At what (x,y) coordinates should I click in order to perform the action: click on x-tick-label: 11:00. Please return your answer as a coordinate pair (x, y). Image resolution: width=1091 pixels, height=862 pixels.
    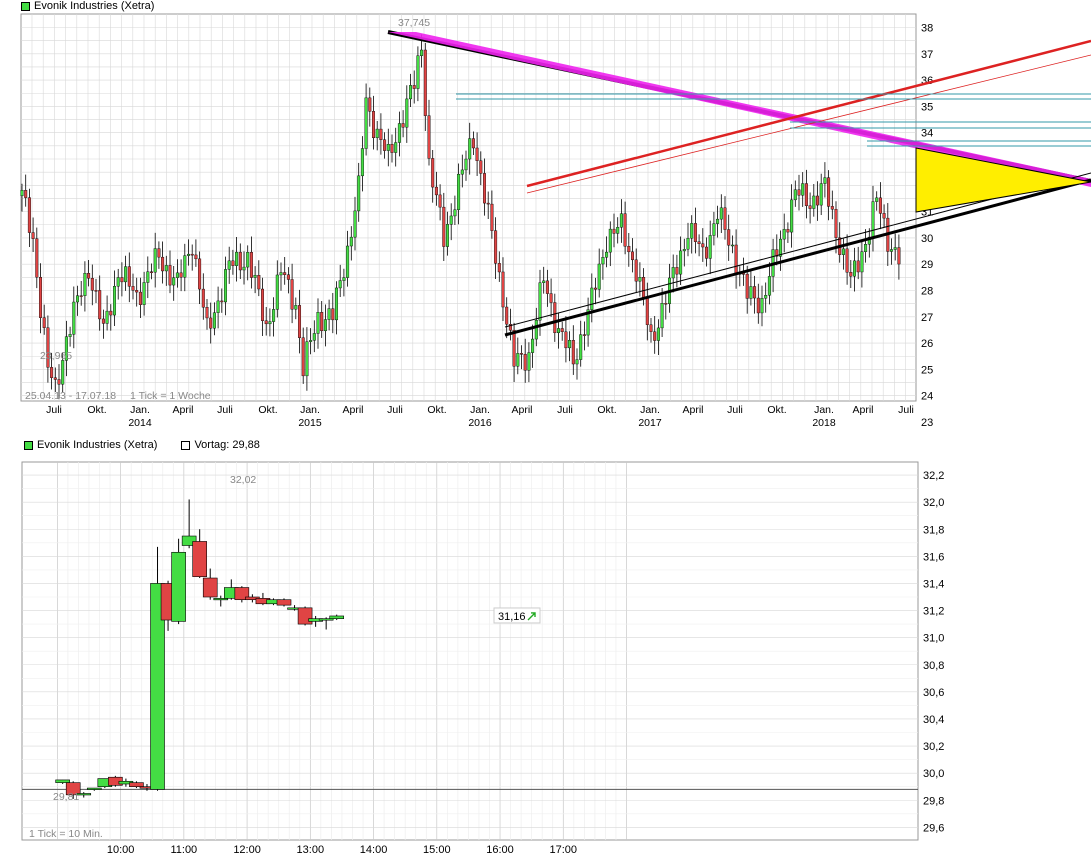
    Looking at the image, I should click on (183, 850).